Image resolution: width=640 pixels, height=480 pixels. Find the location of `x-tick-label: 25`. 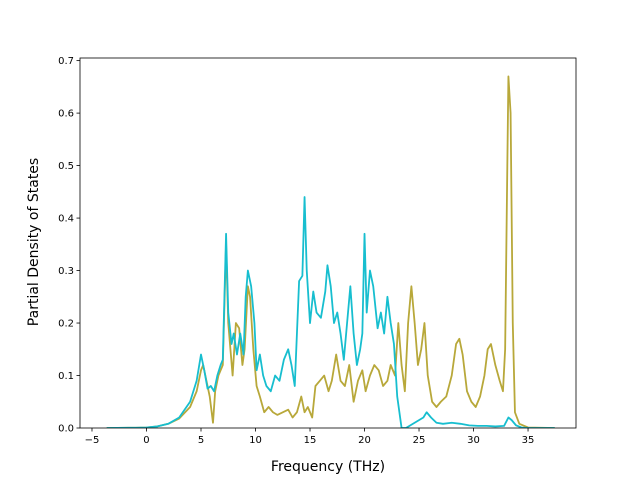

x-tick-label: 25 is located at coordinates (419, 440).